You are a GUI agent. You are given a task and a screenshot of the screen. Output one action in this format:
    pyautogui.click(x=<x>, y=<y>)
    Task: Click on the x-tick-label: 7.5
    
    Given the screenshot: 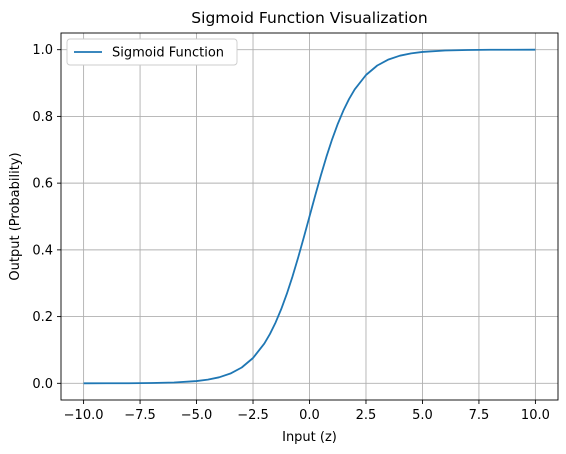 What is the action you would take?
    pyautogui.click(x=479, y=415)
    